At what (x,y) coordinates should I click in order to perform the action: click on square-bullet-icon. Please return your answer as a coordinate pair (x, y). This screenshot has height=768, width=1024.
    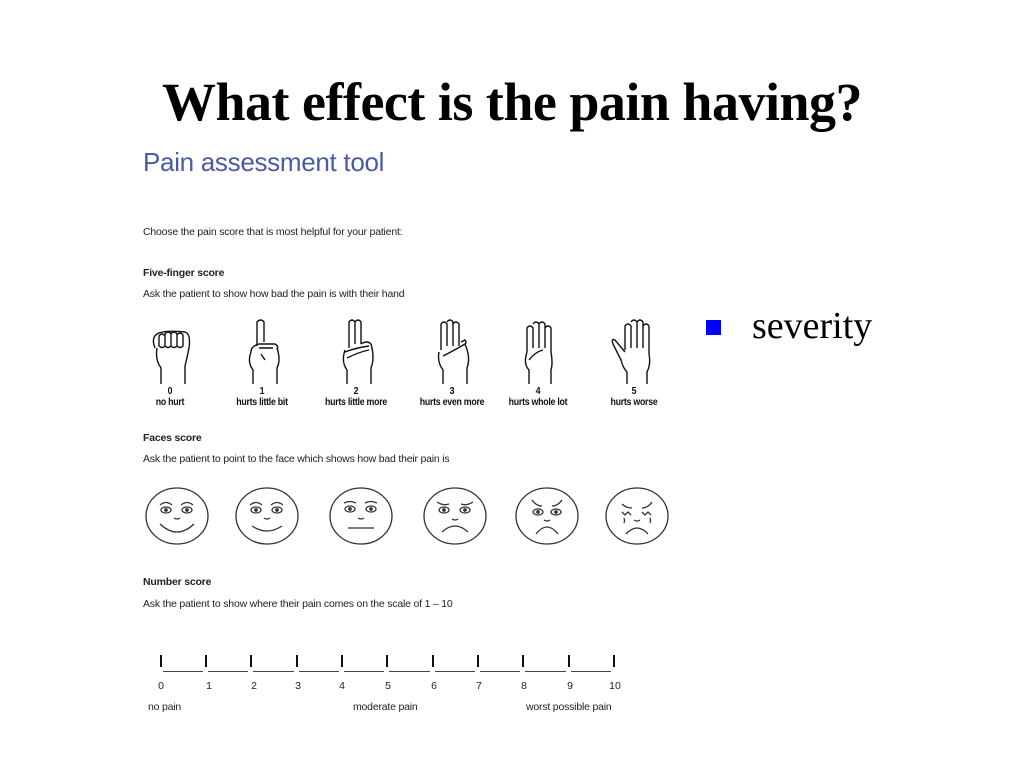
    Looking at the image, I should click on (713, 327).